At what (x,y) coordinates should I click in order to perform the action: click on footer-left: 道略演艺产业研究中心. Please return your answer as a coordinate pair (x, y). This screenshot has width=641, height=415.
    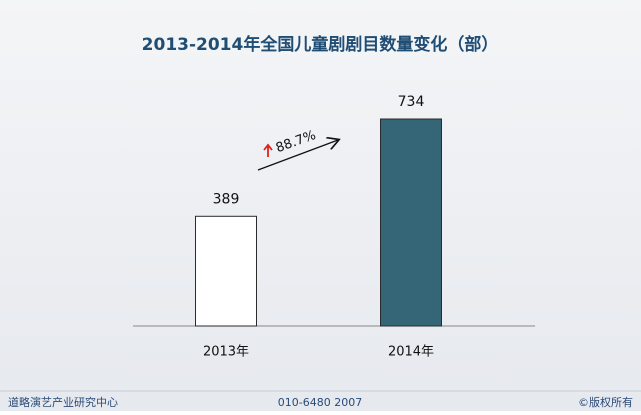
    Looking at the image, I should click on (63, 402).